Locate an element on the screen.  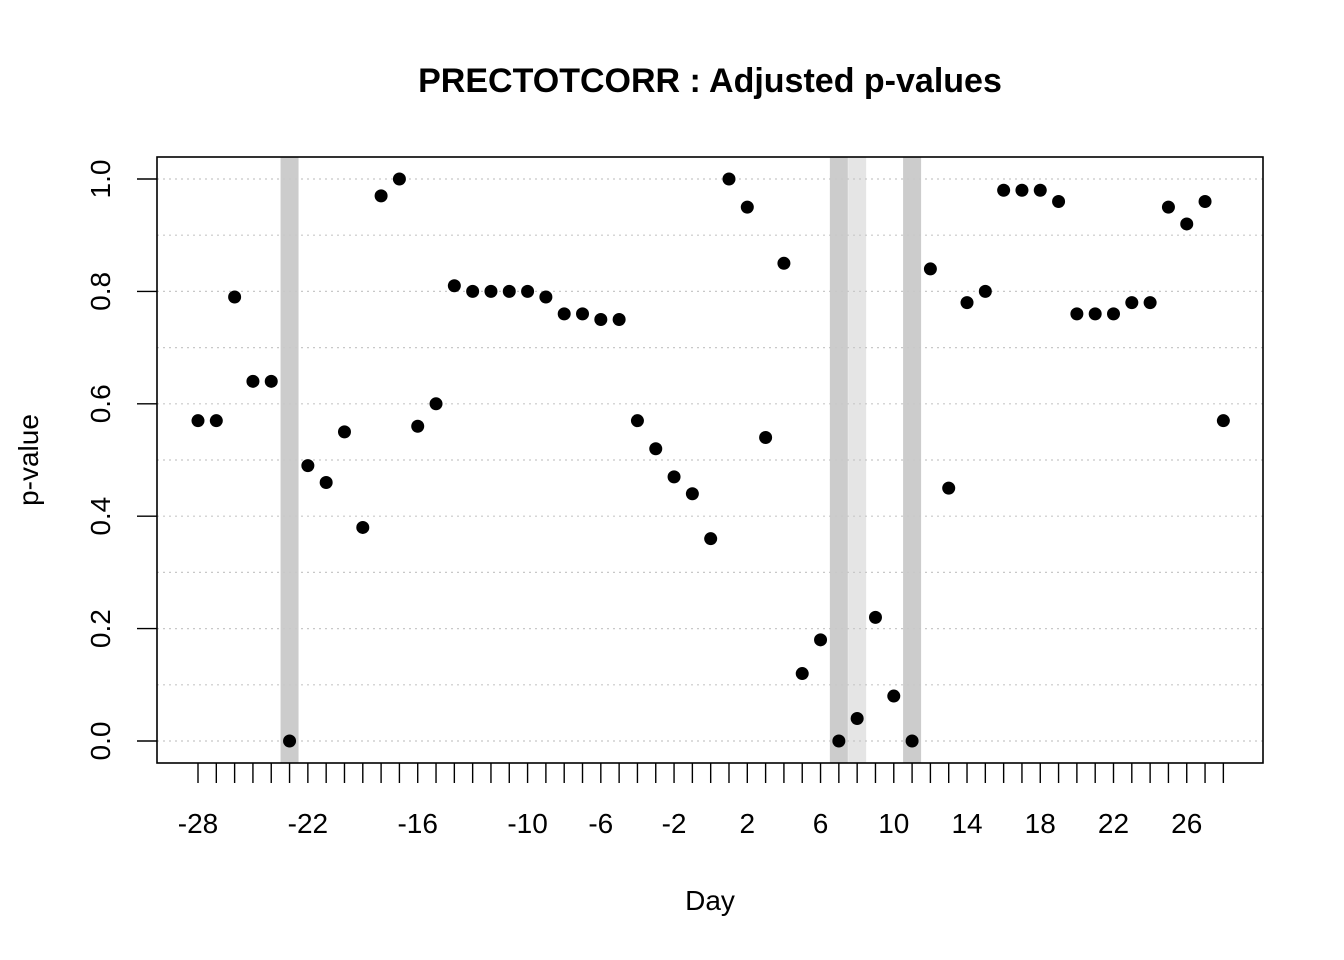
x-tick-label: 2 is located at coordinates (748, 823).